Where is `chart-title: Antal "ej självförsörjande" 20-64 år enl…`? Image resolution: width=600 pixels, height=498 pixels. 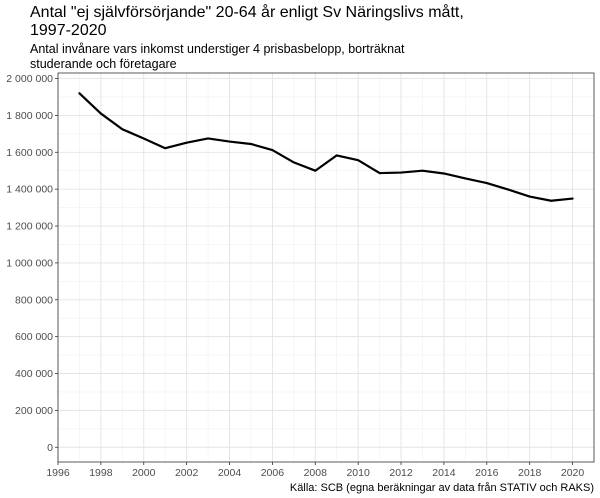
chart-title: Antal "ej självförsörjande" 20-64 år enl… is located at coordinates (310, 22).